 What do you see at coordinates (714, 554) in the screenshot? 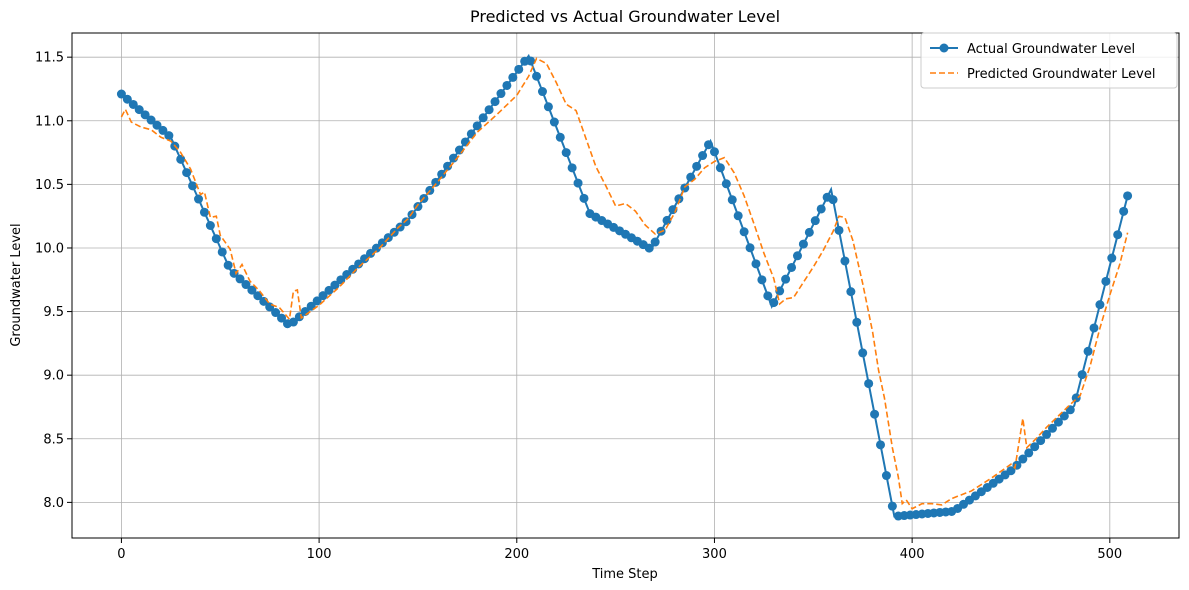
I see `x-tick-label: 300` at bounding box center [714, 554].